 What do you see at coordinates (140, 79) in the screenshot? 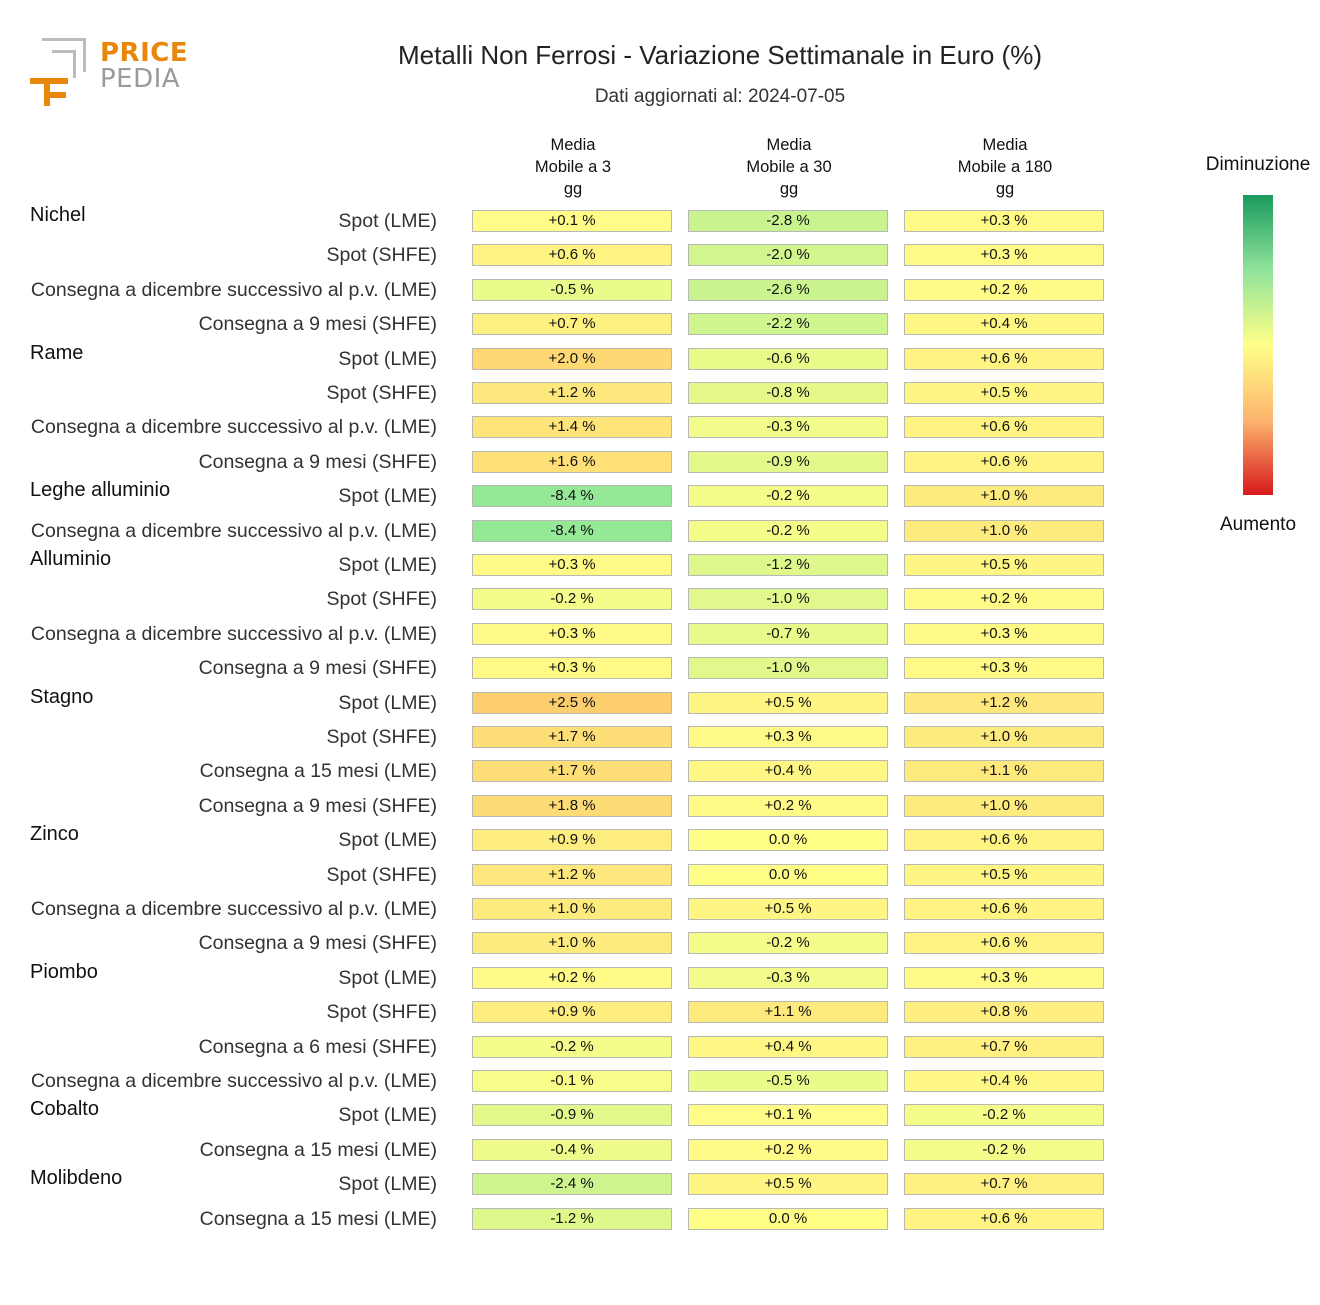
I see `logo-text-pedia: PEDIA` at bounding box center [140, 79].